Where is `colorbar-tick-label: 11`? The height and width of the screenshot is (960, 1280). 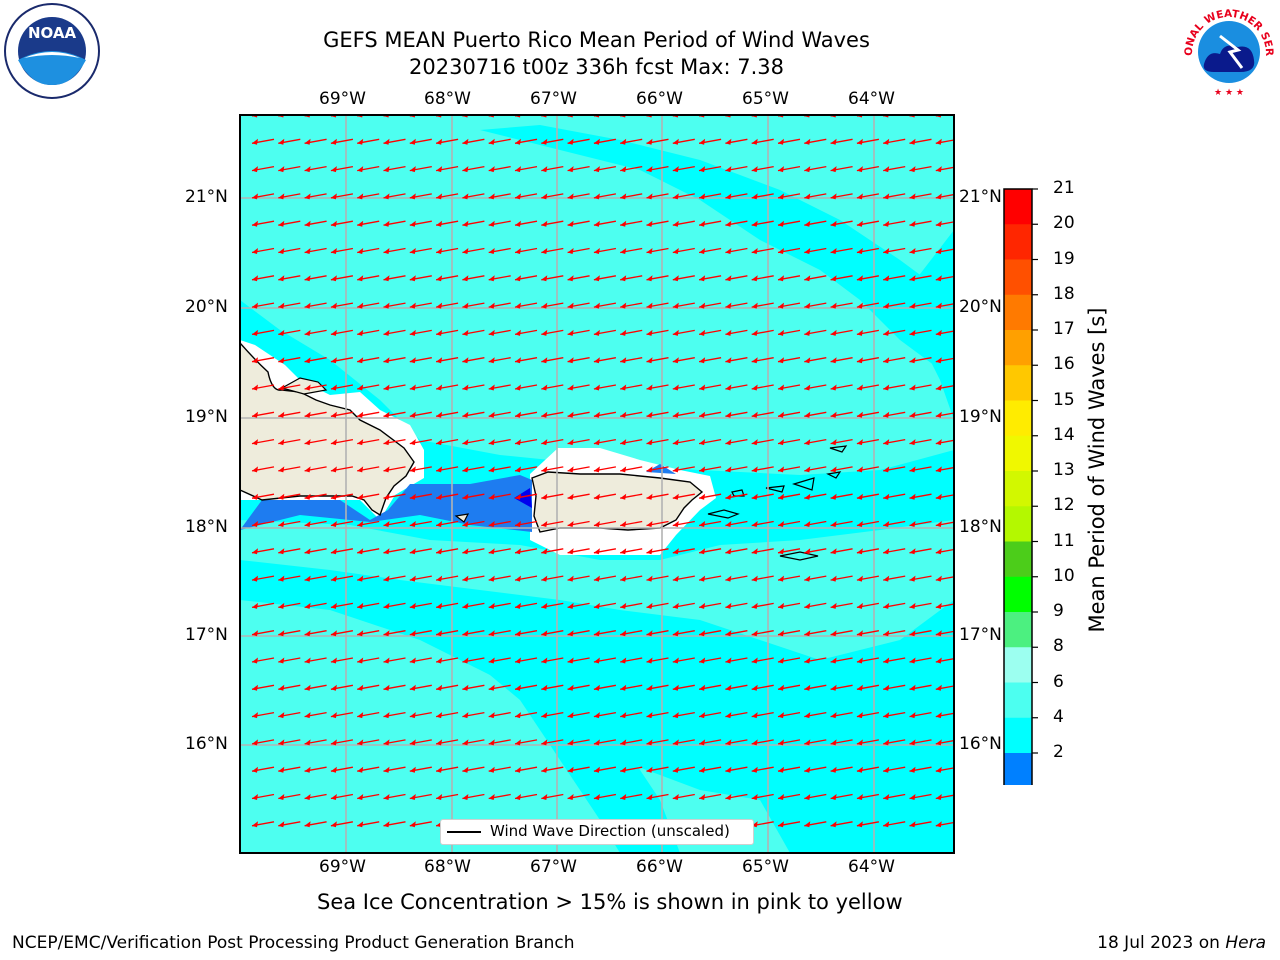 colorbar-tick-label: 11 is located at coordinates (1064, 540).